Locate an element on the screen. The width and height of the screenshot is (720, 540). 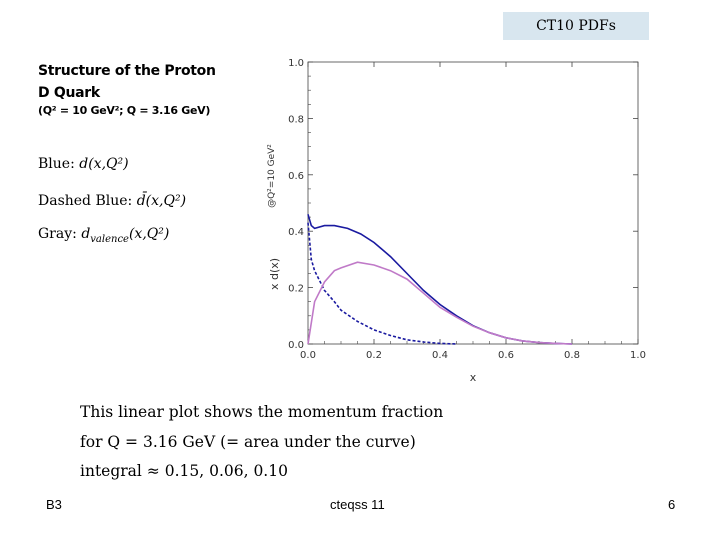
legend-dashed: Dashed Blue: d̄(x,Q²) is located at coordinates (112, 201).